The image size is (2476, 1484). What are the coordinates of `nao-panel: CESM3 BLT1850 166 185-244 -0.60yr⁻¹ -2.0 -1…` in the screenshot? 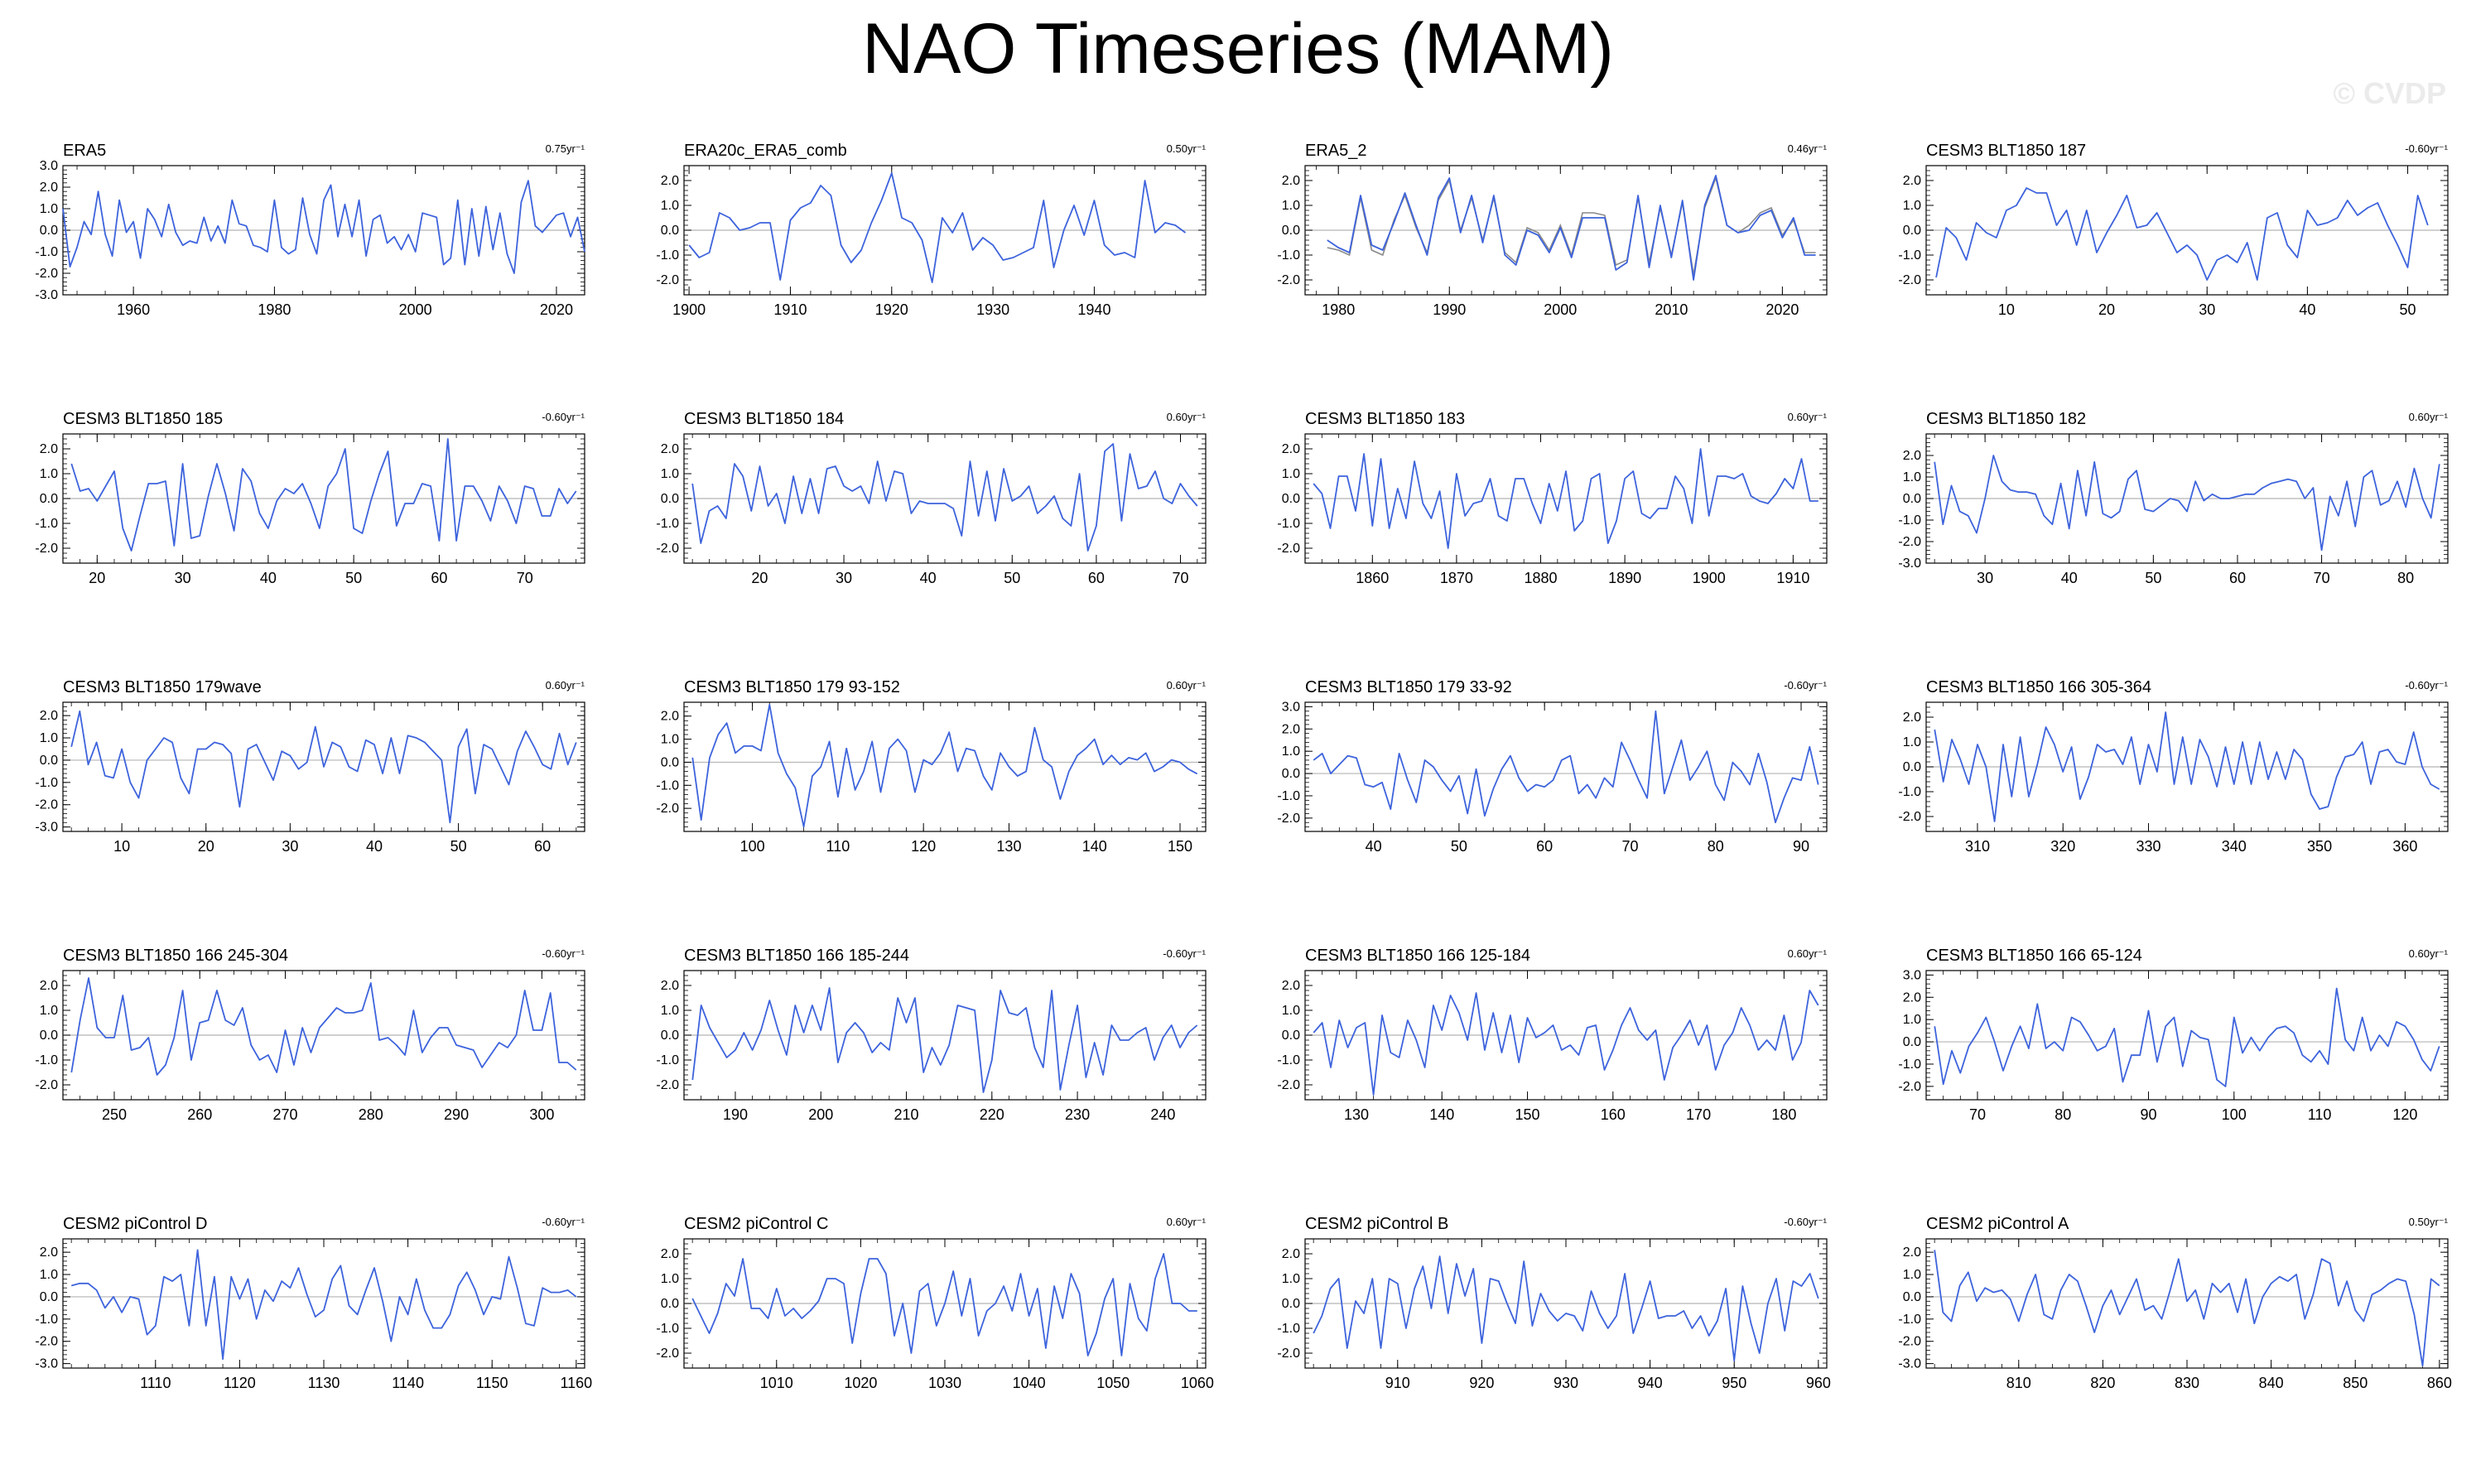 It's located at (931, 1035).